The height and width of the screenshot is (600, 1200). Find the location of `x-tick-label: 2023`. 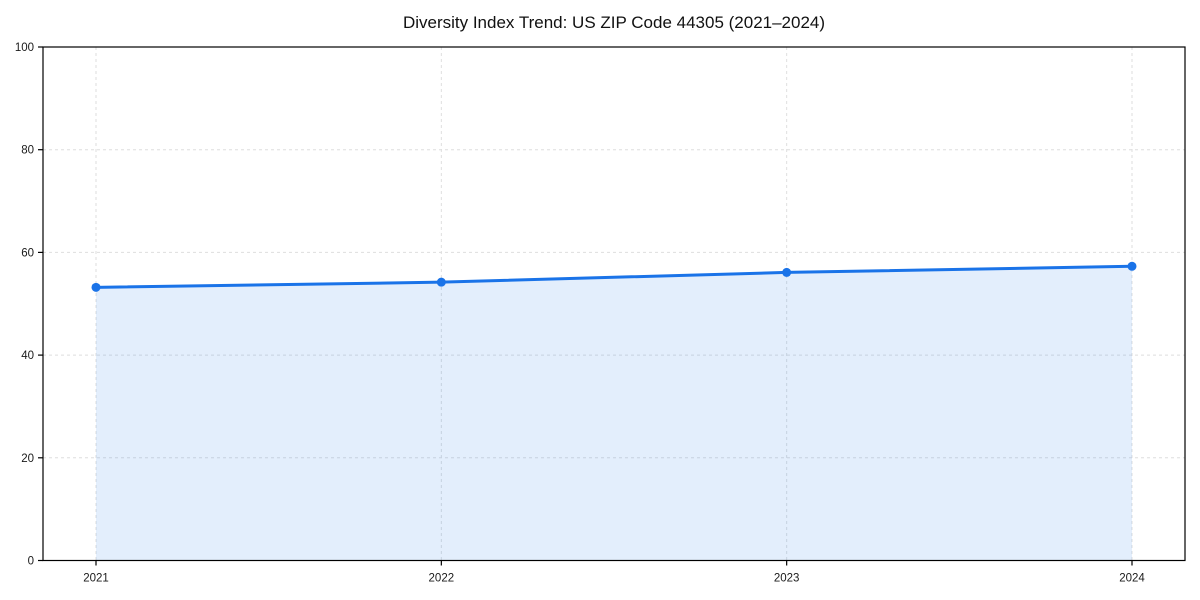

x-tick-label: 2023 is located at coordinates (787, 579).